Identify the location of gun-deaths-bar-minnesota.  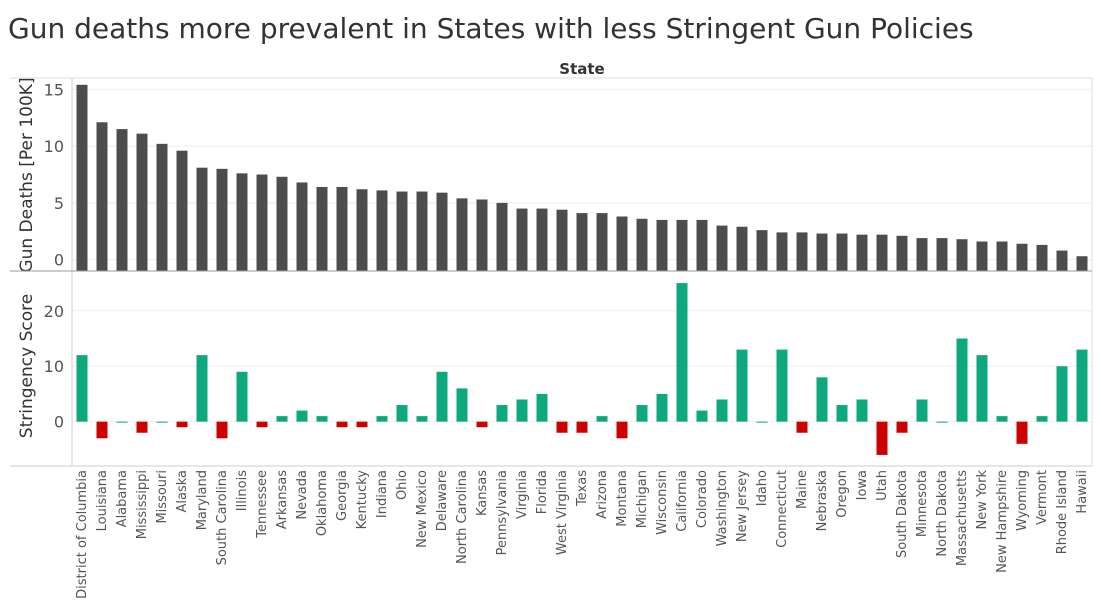
(922, 254).